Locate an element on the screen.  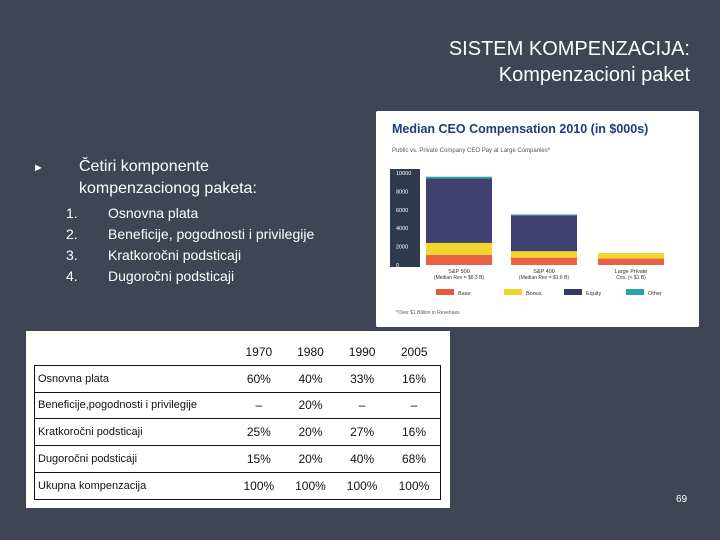
slide-title-line-2: Kompenzacioni paket is located at coordinates (594, 75).